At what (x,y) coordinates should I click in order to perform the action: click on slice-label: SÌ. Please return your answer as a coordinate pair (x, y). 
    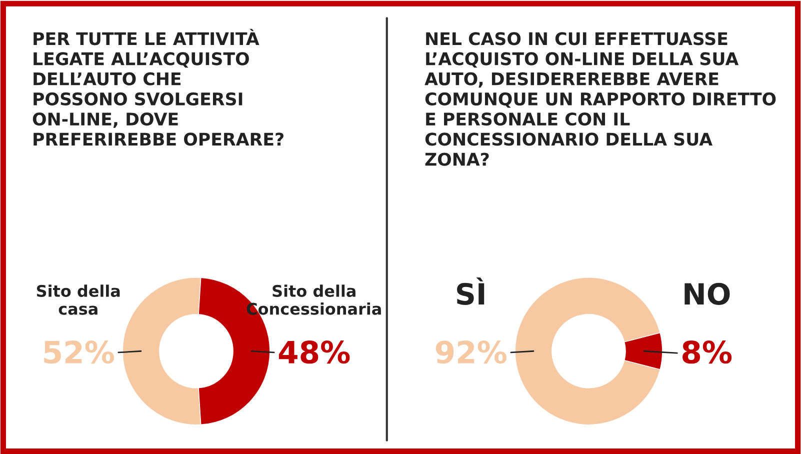
    Looking at the image, I should click on (470, 291).